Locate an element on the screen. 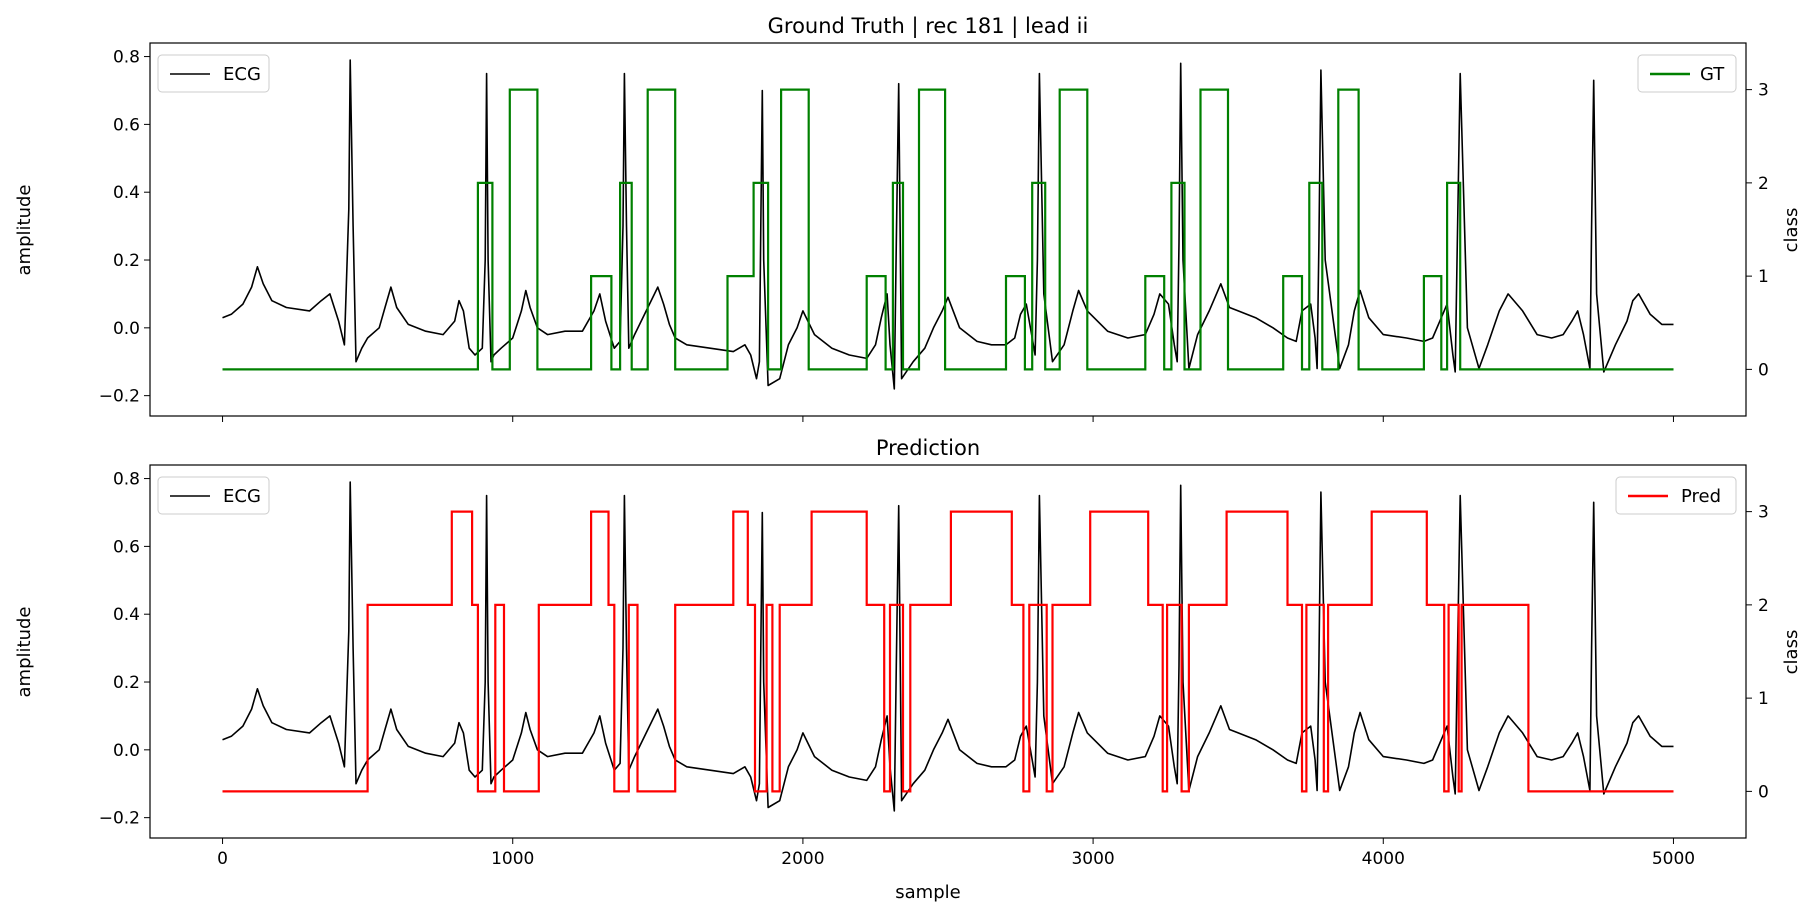 The width and height of the screenshot is (1817, 917). x-axis-ticks is located at coordinates (948, 419).